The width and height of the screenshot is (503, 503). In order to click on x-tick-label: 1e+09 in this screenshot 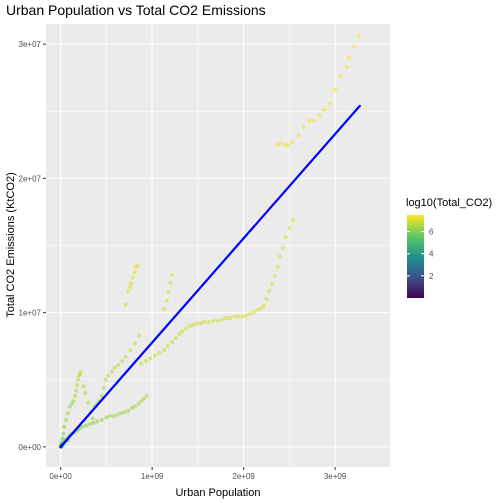, I will do `click(152, 476)`.